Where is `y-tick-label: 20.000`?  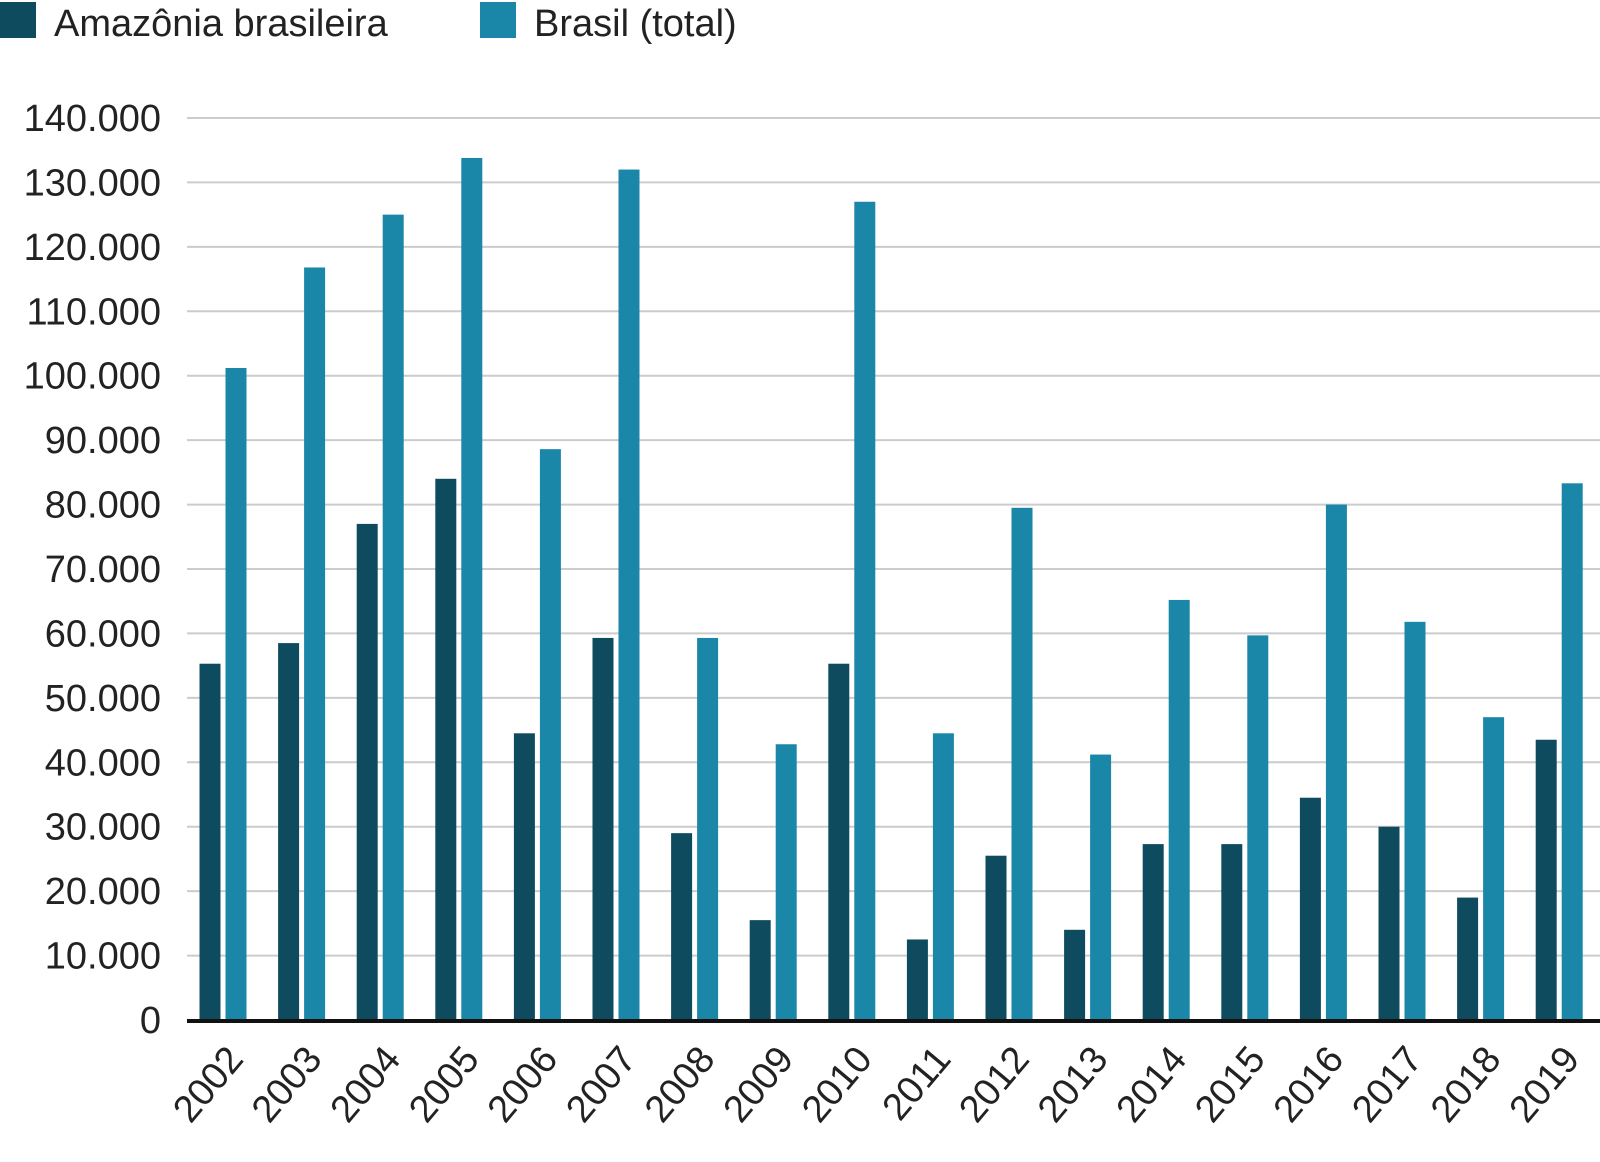
y-tick-label: 20.000 is located at coordinates (103, 892).